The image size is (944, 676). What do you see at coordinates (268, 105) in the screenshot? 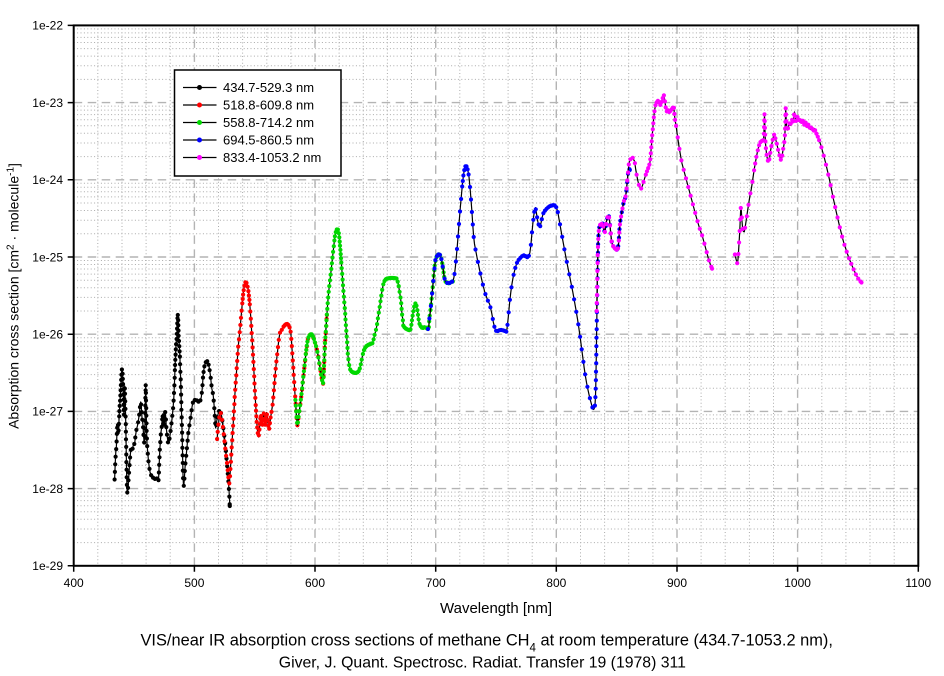
I see `svg-text: 518.8-609.8 nm` at bounding box center [268, 105].